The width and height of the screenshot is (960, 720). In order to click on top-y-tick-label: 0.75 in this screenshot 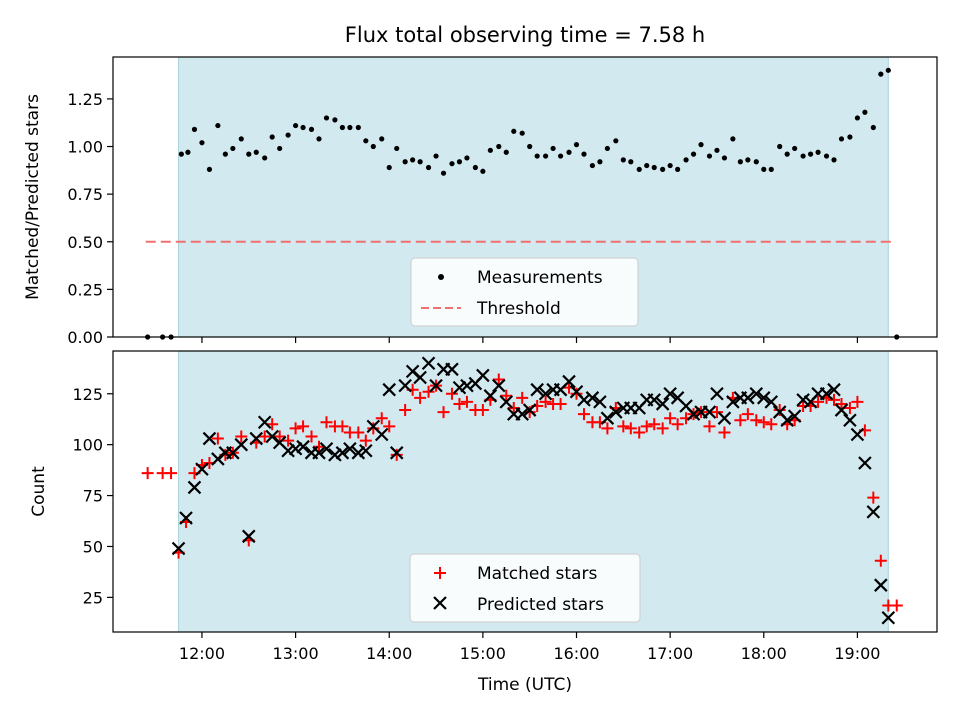, I will do `click(85, 194)`.